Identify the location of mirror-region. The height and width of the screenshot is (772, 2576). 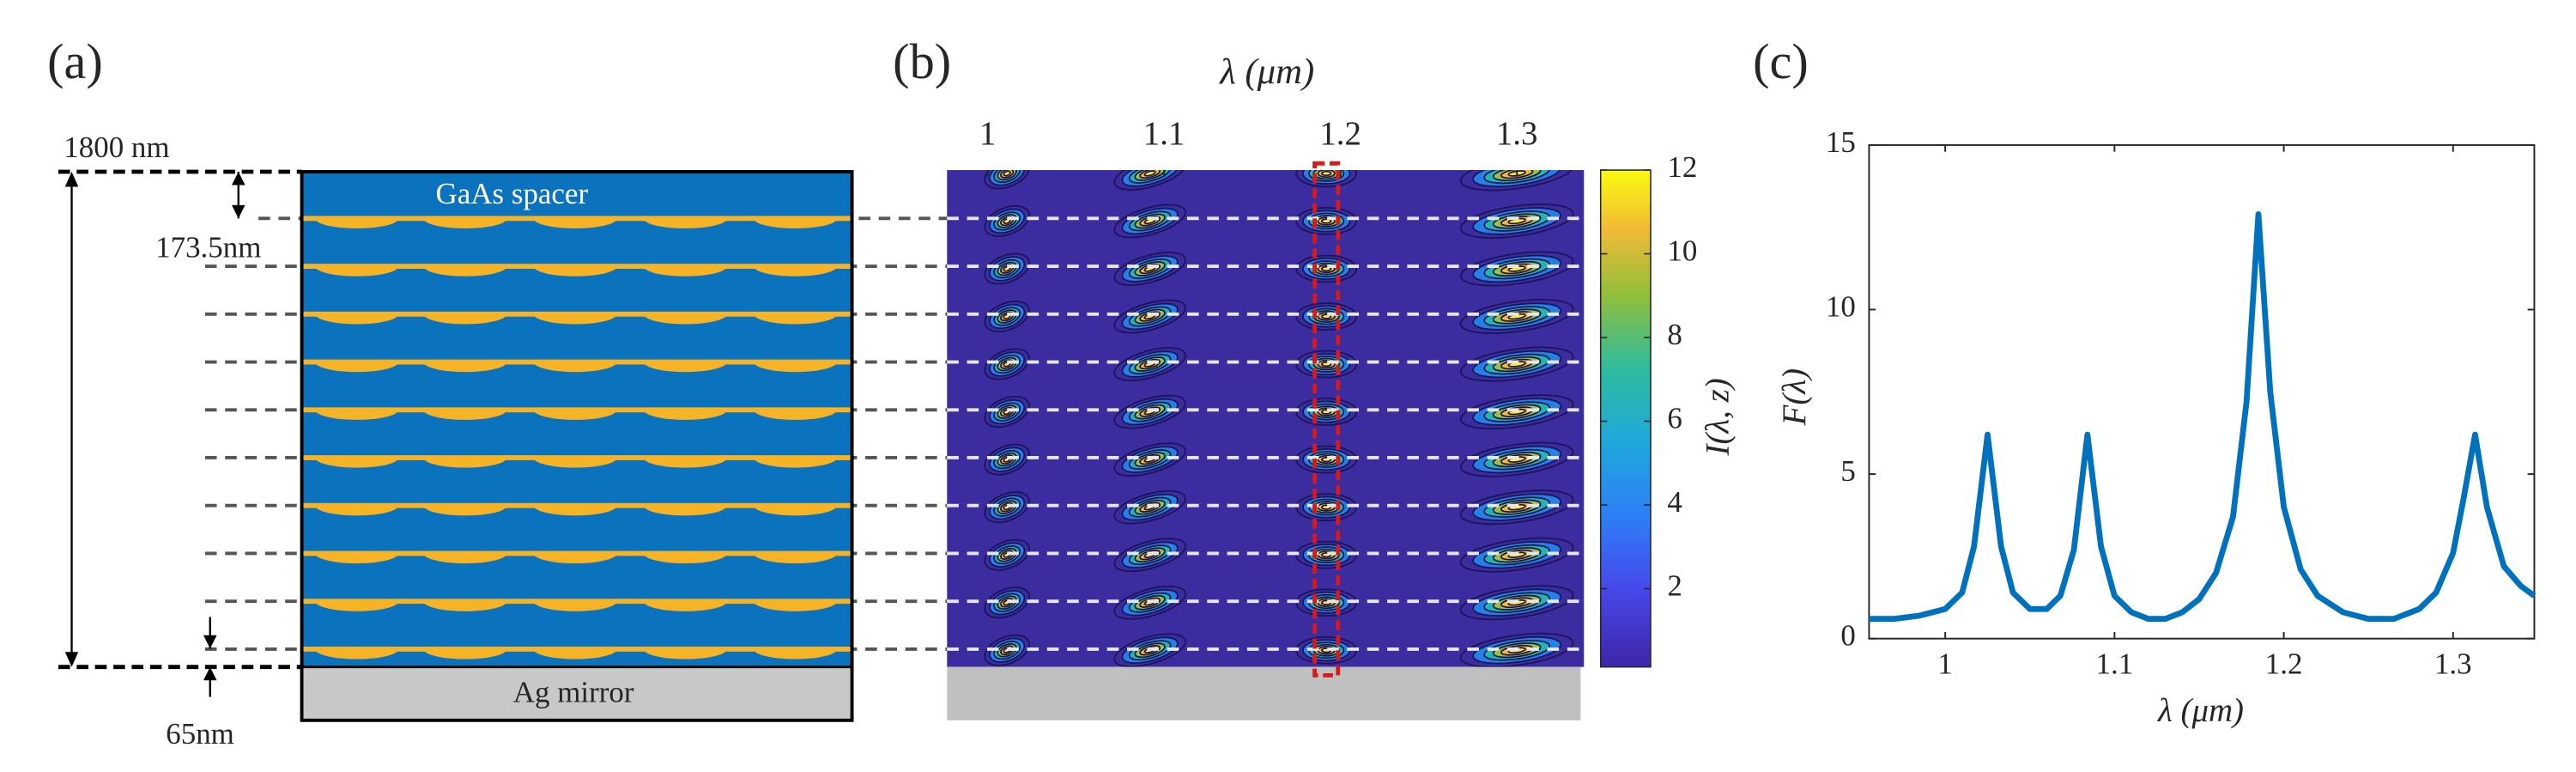
(1264, 693).